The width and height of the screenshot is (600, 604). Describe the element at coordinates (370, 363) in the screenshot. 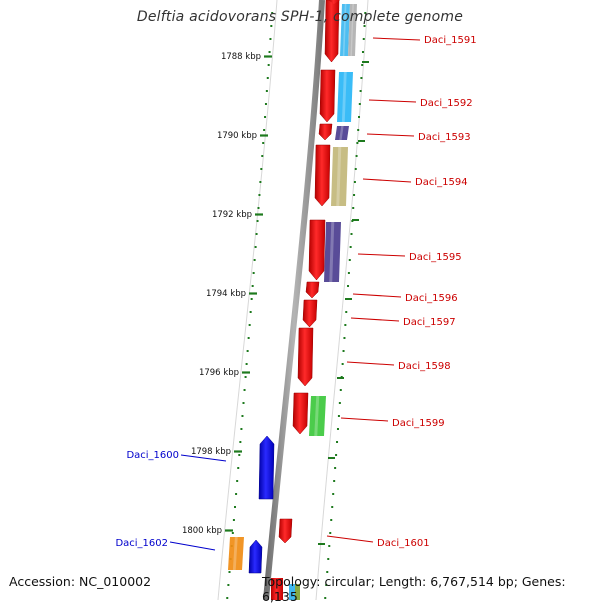

I see `gene-daci-1598-leader-line` at that location.